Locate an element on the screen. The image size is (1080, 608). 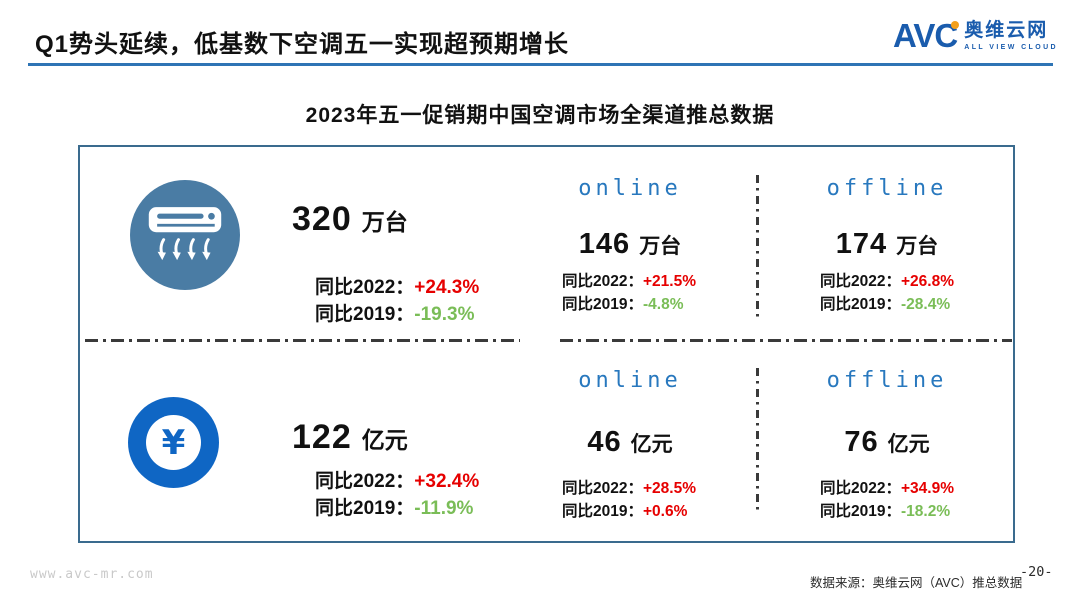
amount-online-number: 46 is located at coordinates (604, 442).